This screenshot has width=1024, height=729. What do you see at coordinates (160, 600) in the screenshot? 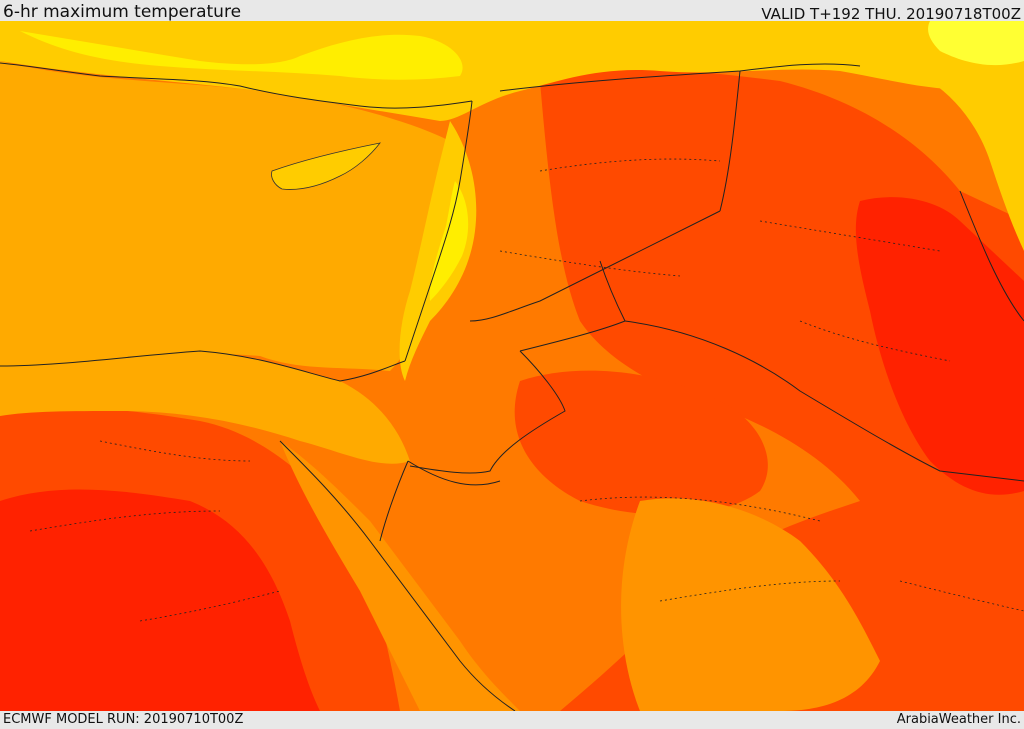
I see `very-hot-region-egypt` at bounding box center [160, 600].